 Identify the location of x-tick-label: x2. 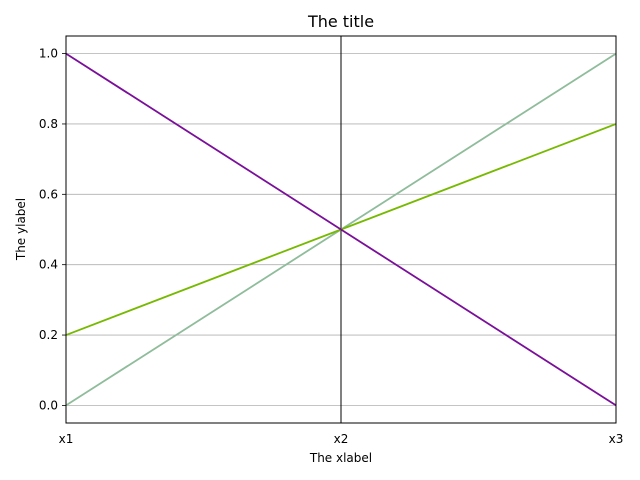
(341, 439).